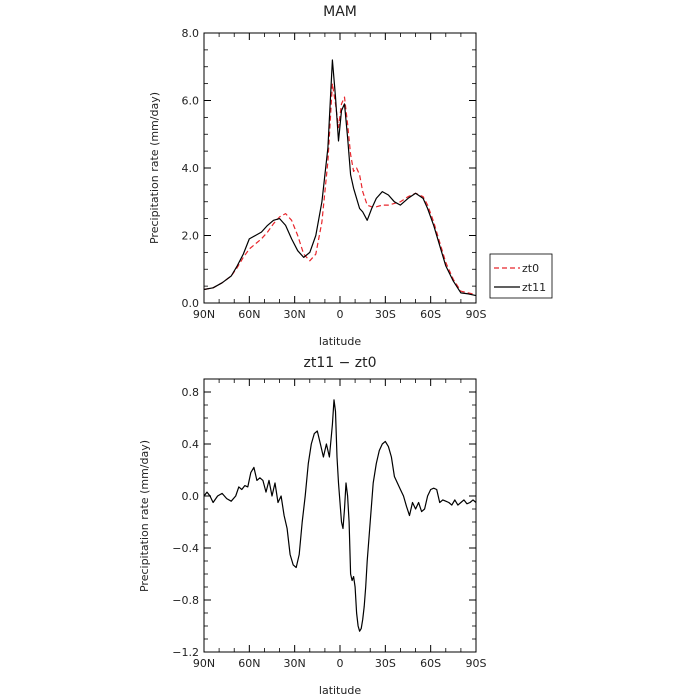  What do you see at coordinates (295, 314) in the screenshot?
I see `top-x-tick-label: 30N` at bounding box center [295, 314].